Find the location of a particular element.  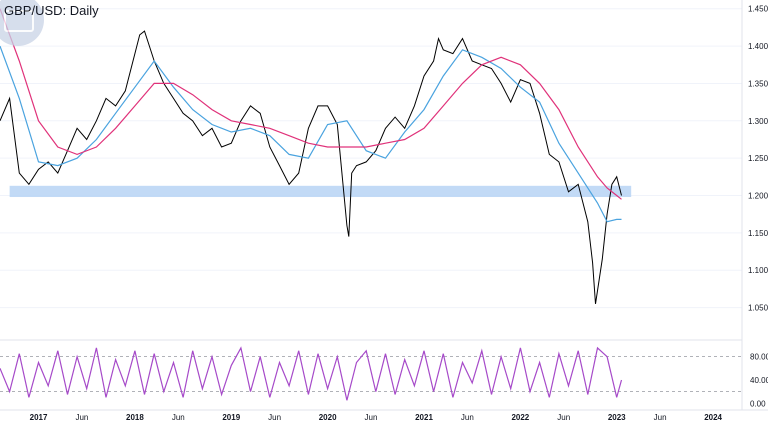

price-tick-label: 1.150 is located at coordinates (758, 233).